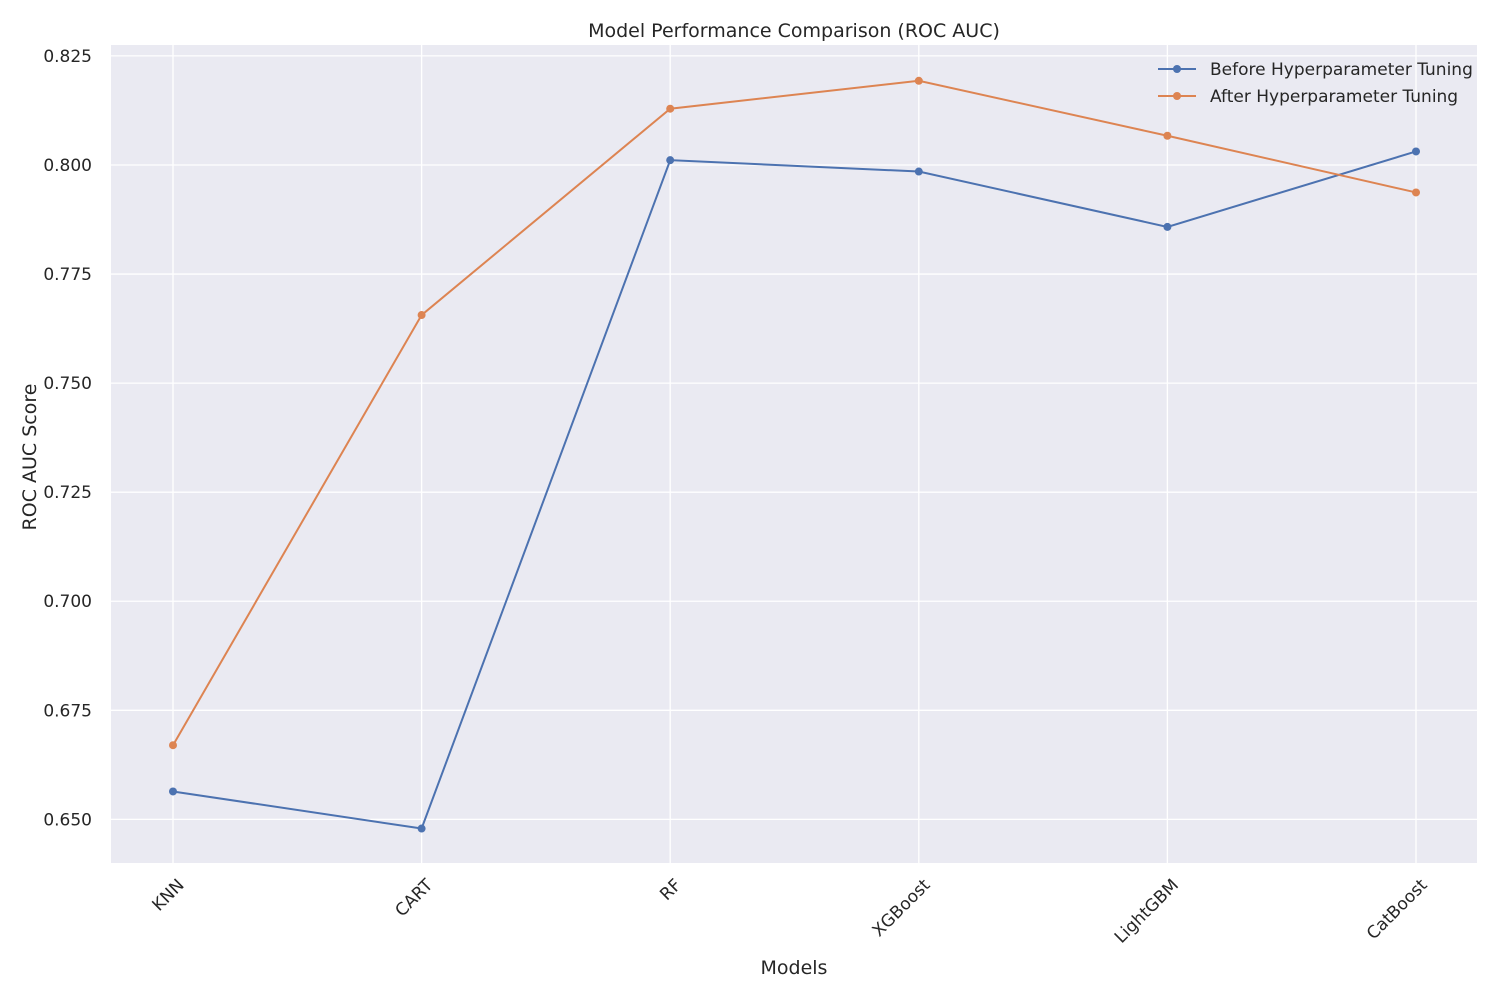 Image resolution: width=1500 pixels, height=1000 pixels. What do you see at coordinates (794, 31) in the screenshot?
I see `chart-title: Model Performance Comparison (ROC AUC)` at bounding box center [794, 31].